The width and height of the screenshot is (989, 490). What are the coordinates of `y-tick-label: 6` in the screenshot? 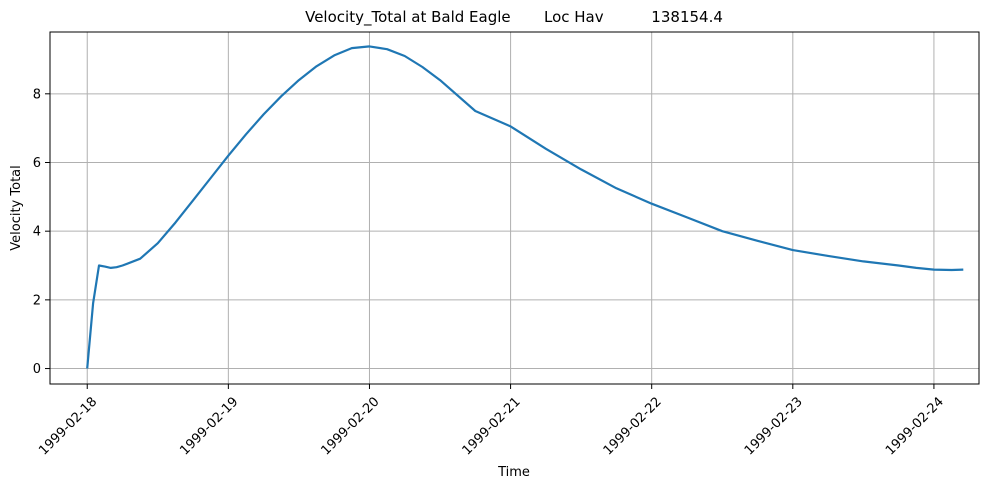 It's located at (37, 163).